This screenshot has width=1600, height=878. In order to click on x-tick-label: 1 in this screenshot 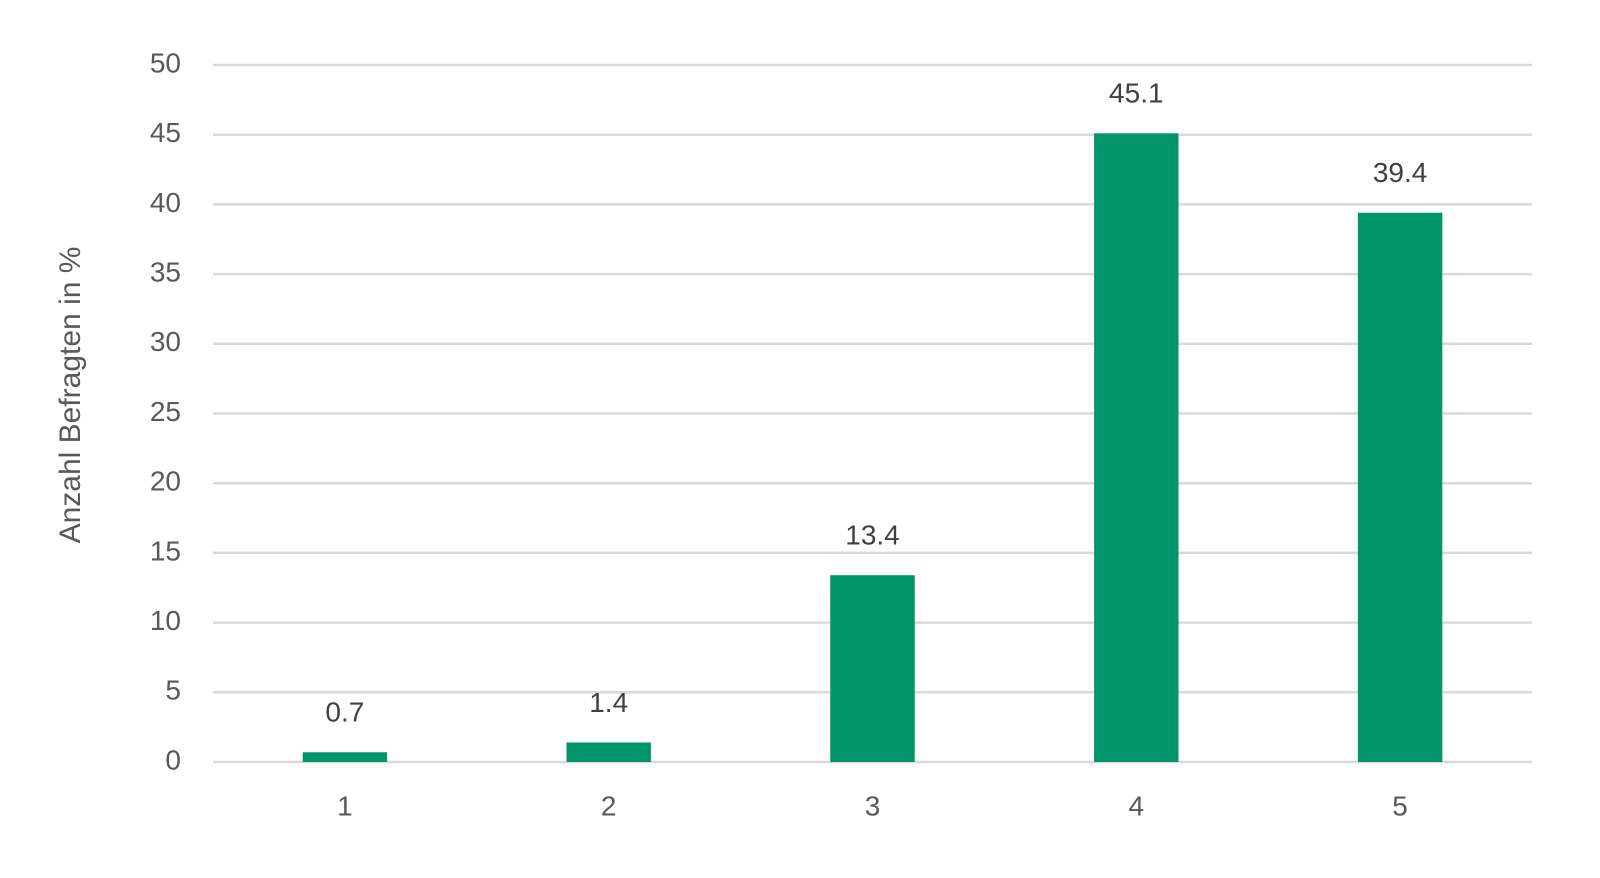, I will do `click(345, 805)`.